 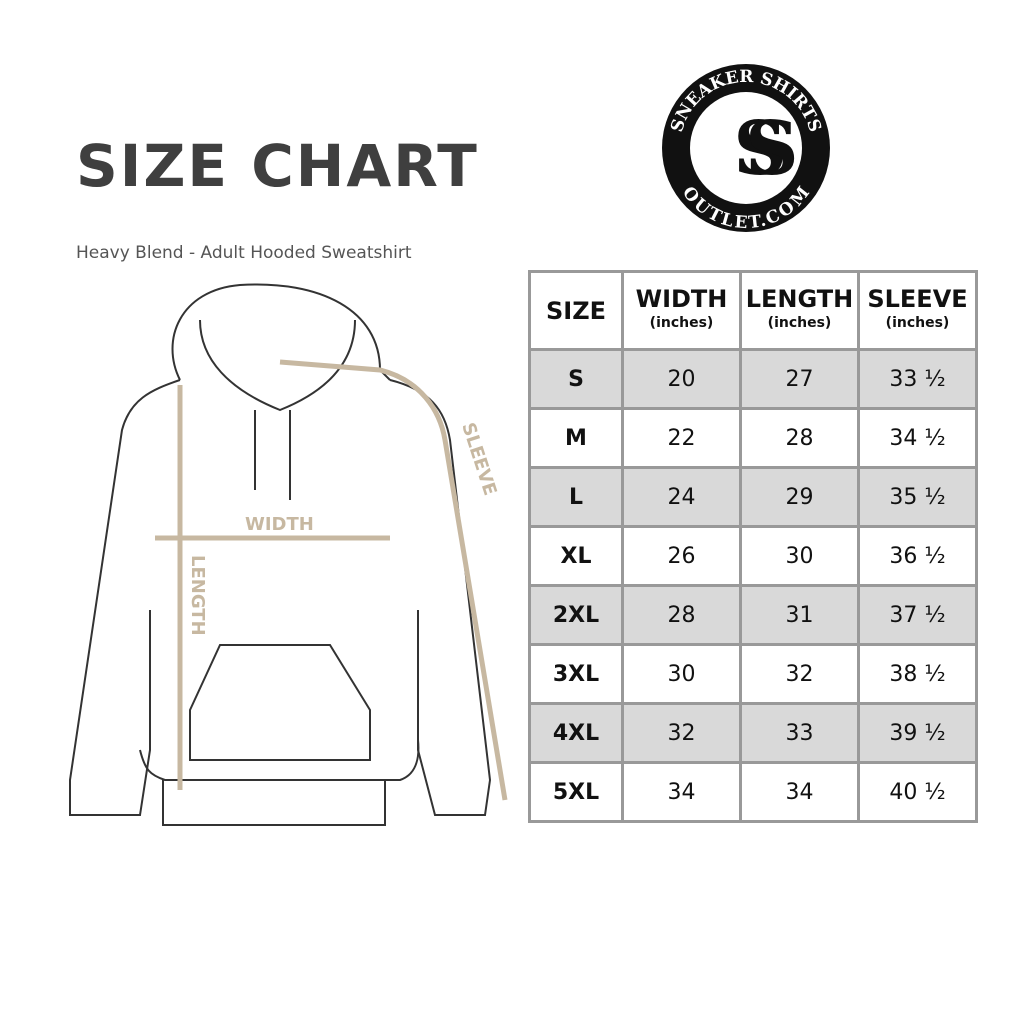 What do you see at coordinates (576, 674) in the screenshot?
I see `size-cell: 3XL` at bounding box center [576, 674].